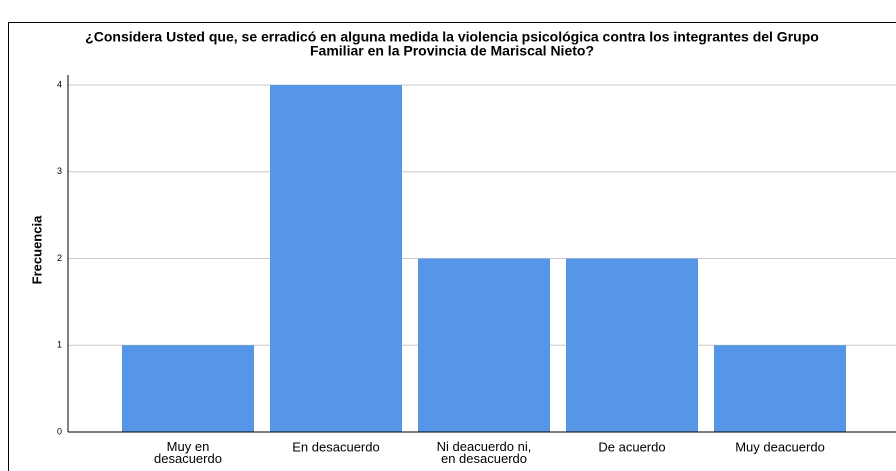 Image resolution: width=896 pixels, height=471 pixels. What do you see at coordinates (59, 431) in the screenshot?
I see `y-tick-label: 0` at bounding box center [59, 431].